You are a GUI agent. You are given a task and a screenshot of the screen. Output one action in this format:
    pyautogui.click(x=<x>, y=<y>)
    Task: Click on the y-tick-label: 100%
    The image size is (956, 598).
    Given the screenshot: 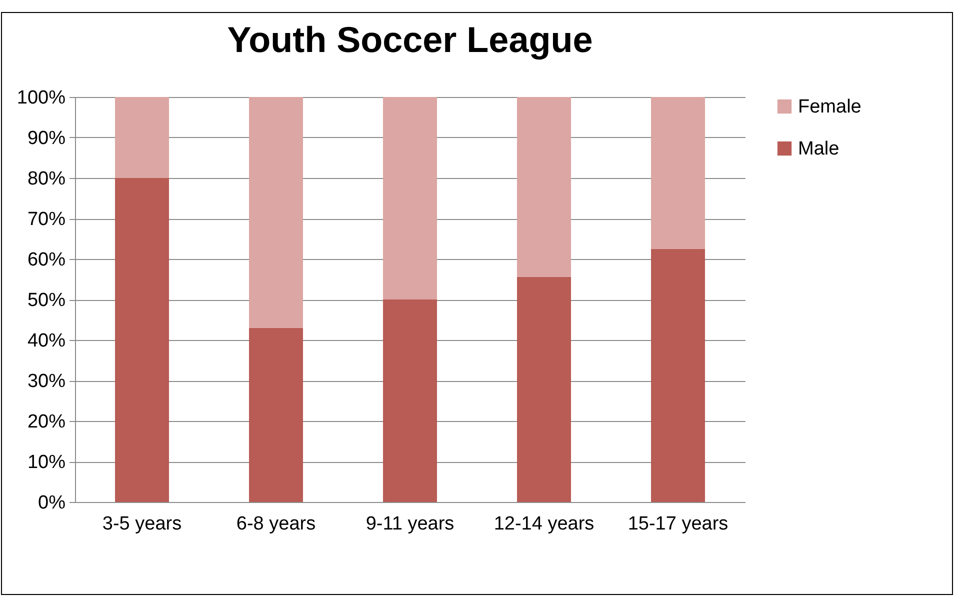 What is the action you would take?
    pyautogui.click(x=41, y=98)
    